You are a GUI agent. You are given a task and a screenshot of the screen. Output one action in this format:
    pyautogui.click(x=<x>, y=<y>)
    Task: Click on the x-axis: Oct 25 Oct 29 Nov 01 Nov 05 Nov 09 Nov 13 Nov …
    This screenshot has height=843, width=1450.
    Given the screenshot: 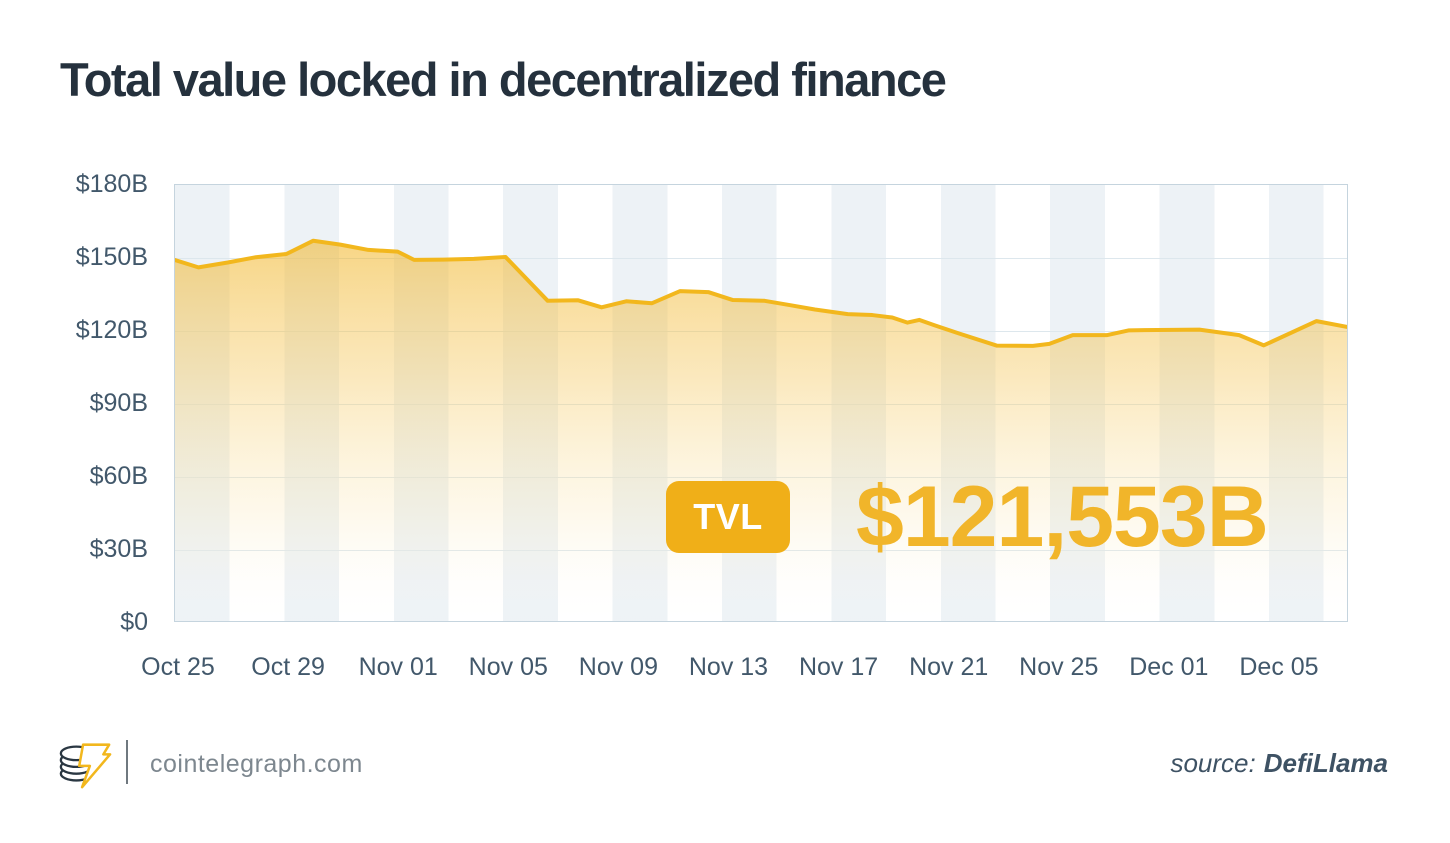 What is the action you would take?
    pyautogui.click(x=744, y=667)
    